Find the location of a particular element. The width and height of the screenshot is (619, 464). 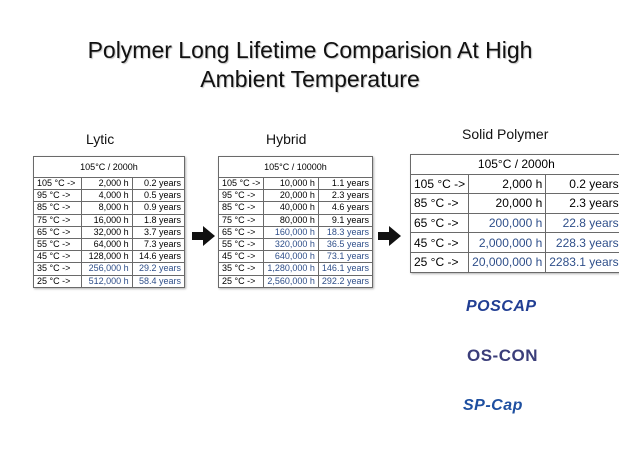

hours-cell: 160,000 h is located at coordinates (291, 232).